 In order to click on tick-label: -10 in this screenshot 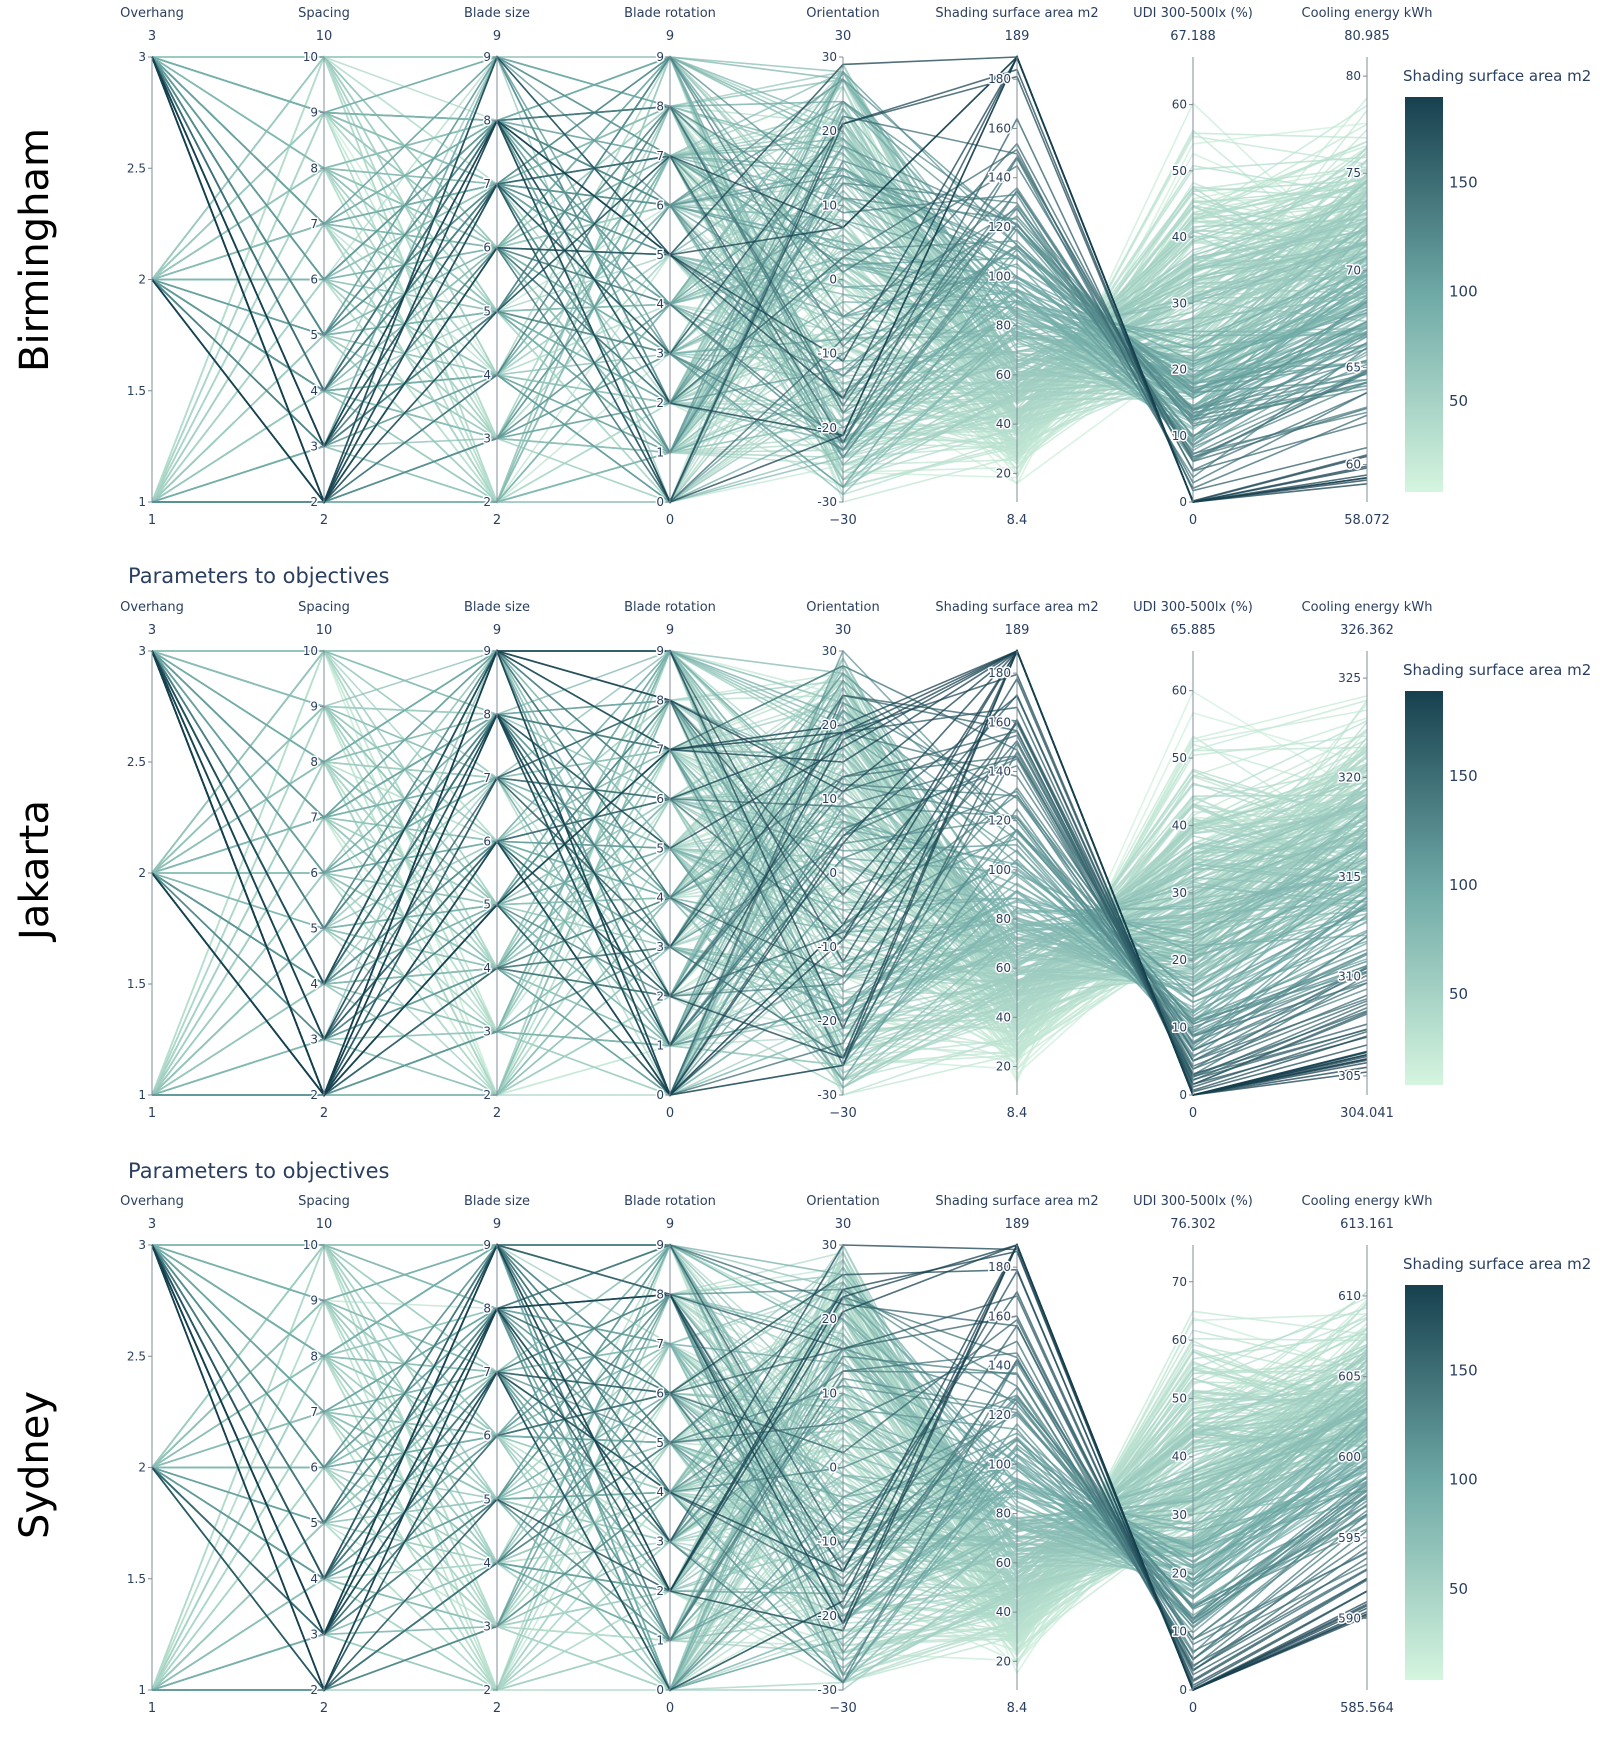, I will do `click(827, 354)`.